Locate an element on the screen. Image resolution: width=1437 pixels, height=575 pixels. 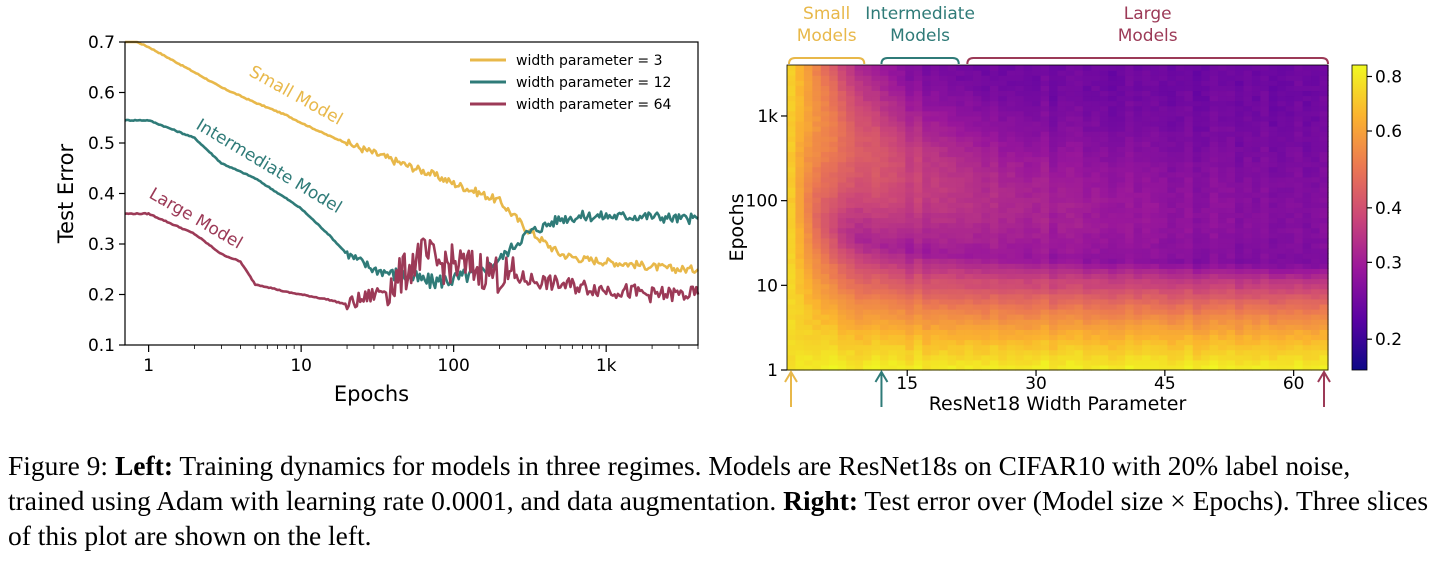
regime-label-line: Models is located at coordinates (1148, 36).